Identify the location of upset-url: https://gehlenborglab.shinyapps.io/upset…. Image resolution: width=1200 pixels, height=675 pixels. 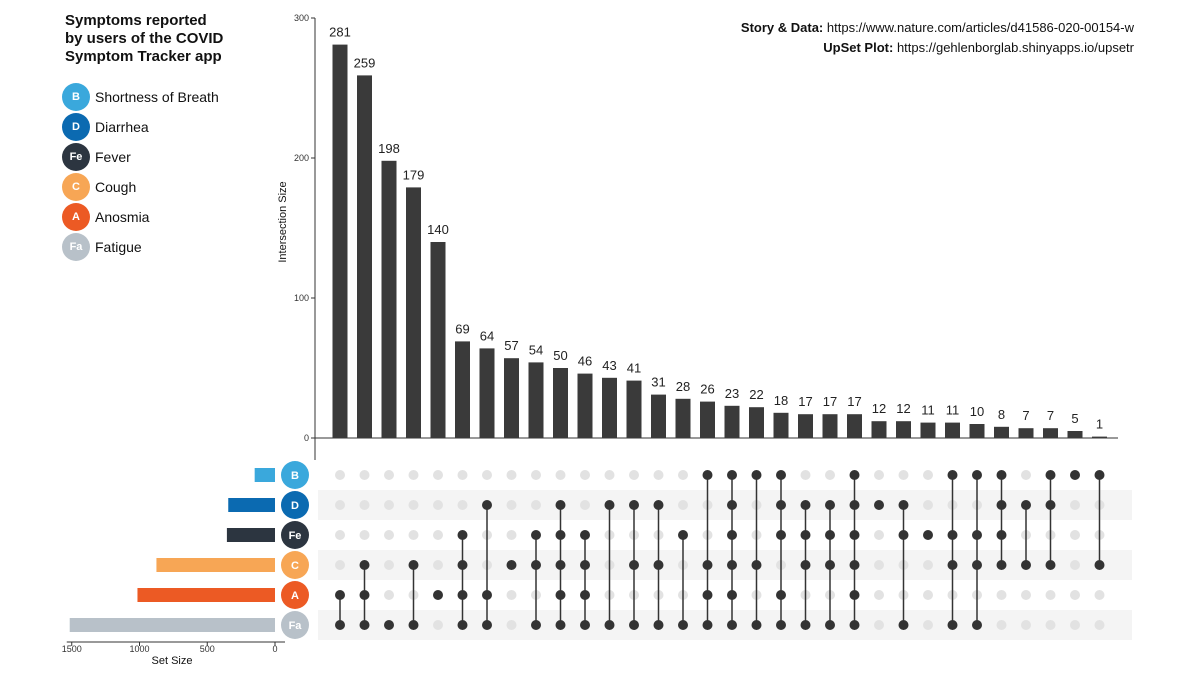
(1015, 47).